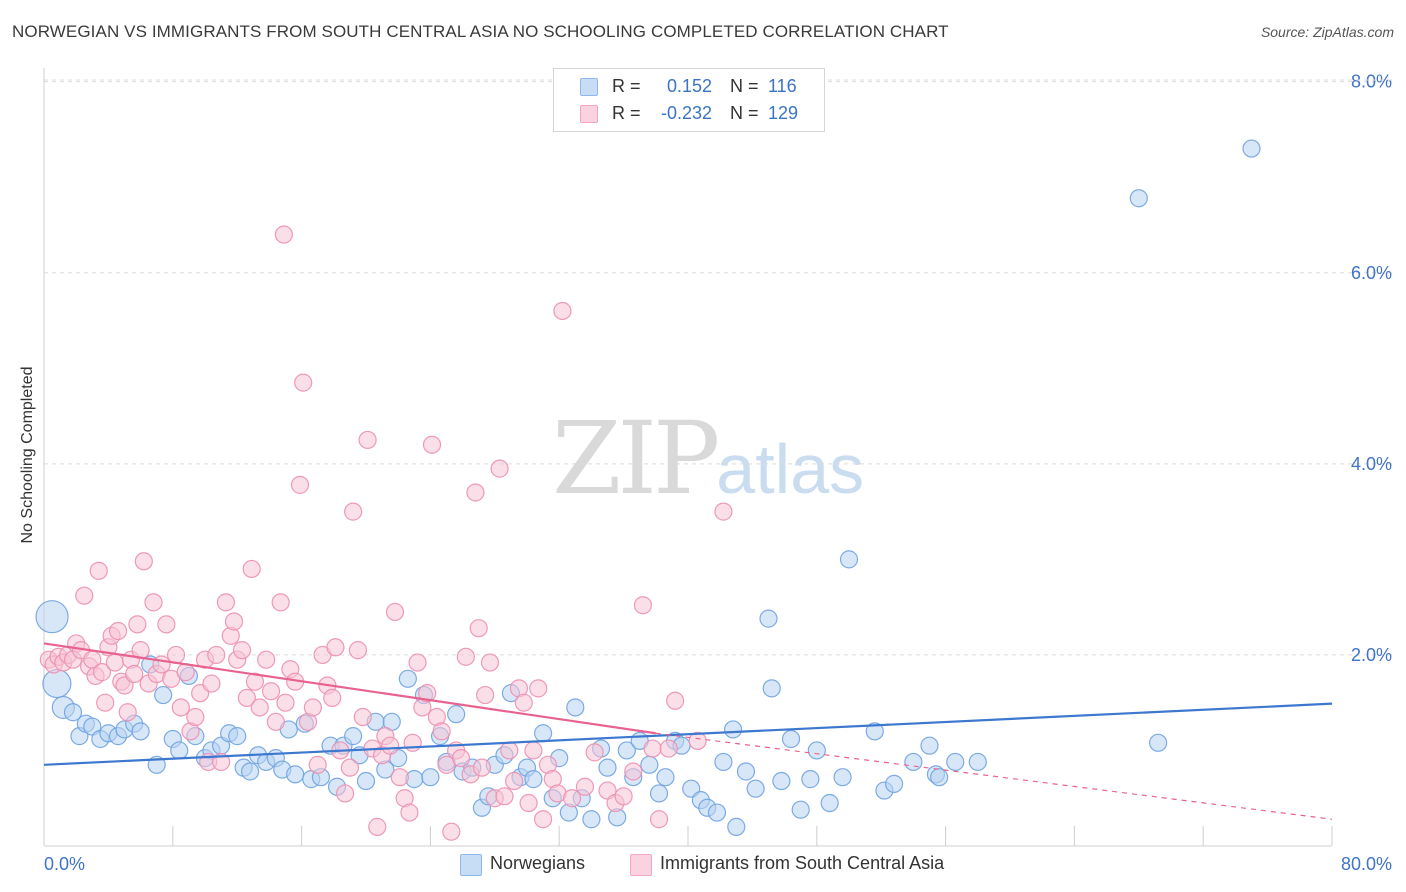 This screenshot has height=892, width=1406. I want to click on y-tick-label: 2.0%, so click(1371, 655).